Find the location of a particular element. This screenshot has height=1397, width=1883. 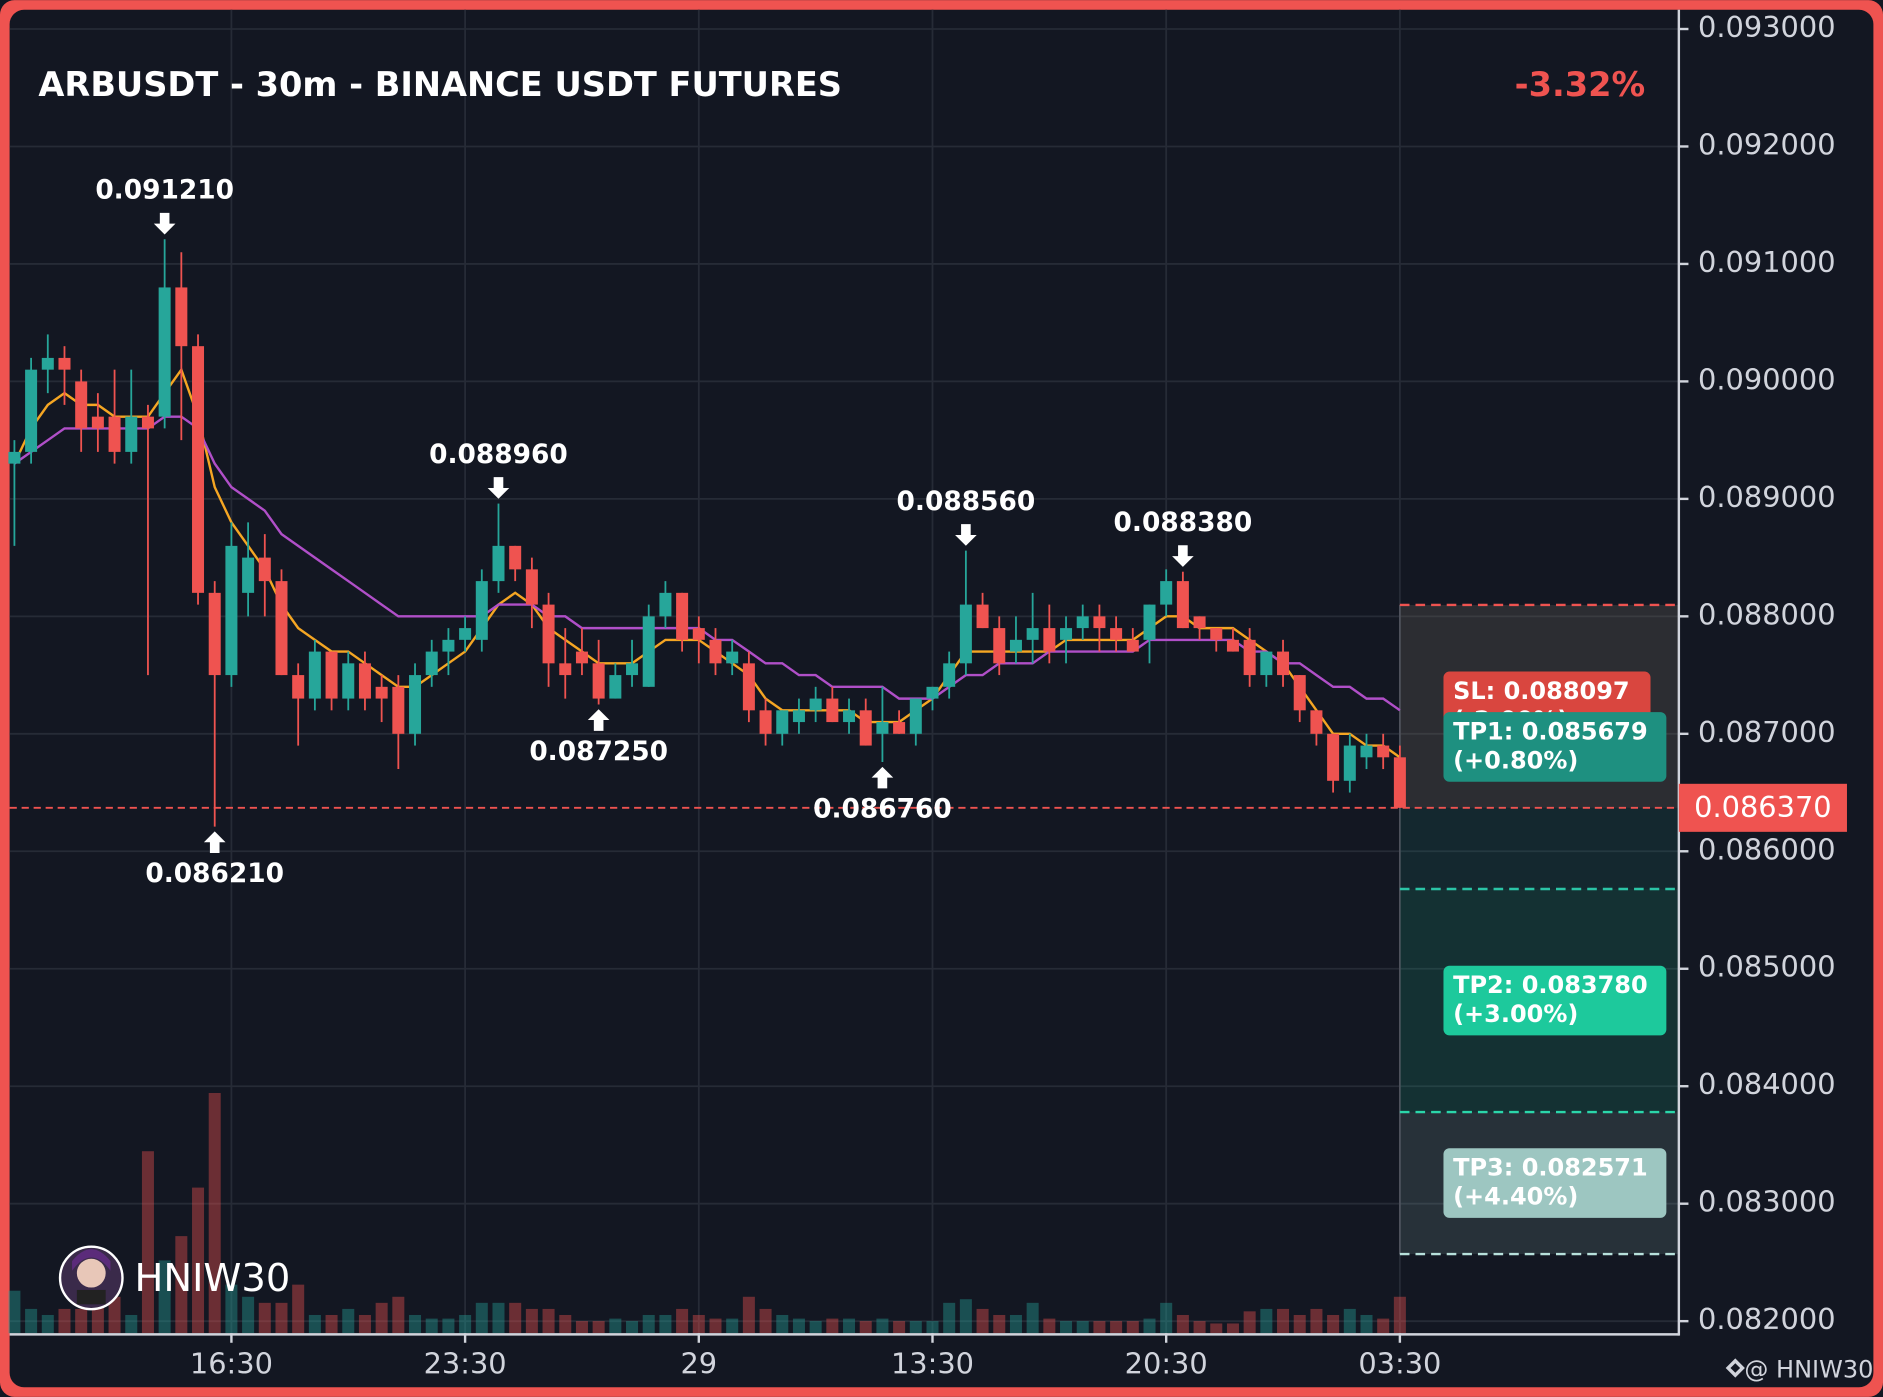

x-tick-label: 03:30 is located at coordinates (1399, 1364).